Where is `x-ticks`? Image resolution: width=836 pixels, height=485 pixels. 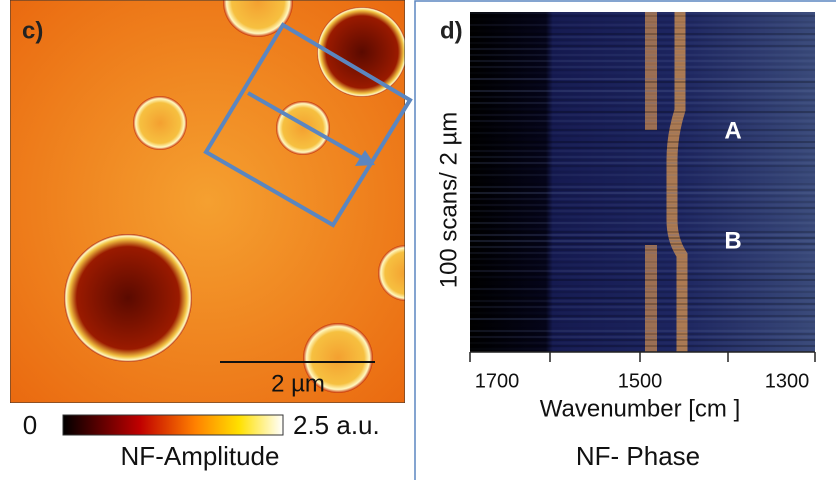 x-ticks is located at coordinates (642, 356).